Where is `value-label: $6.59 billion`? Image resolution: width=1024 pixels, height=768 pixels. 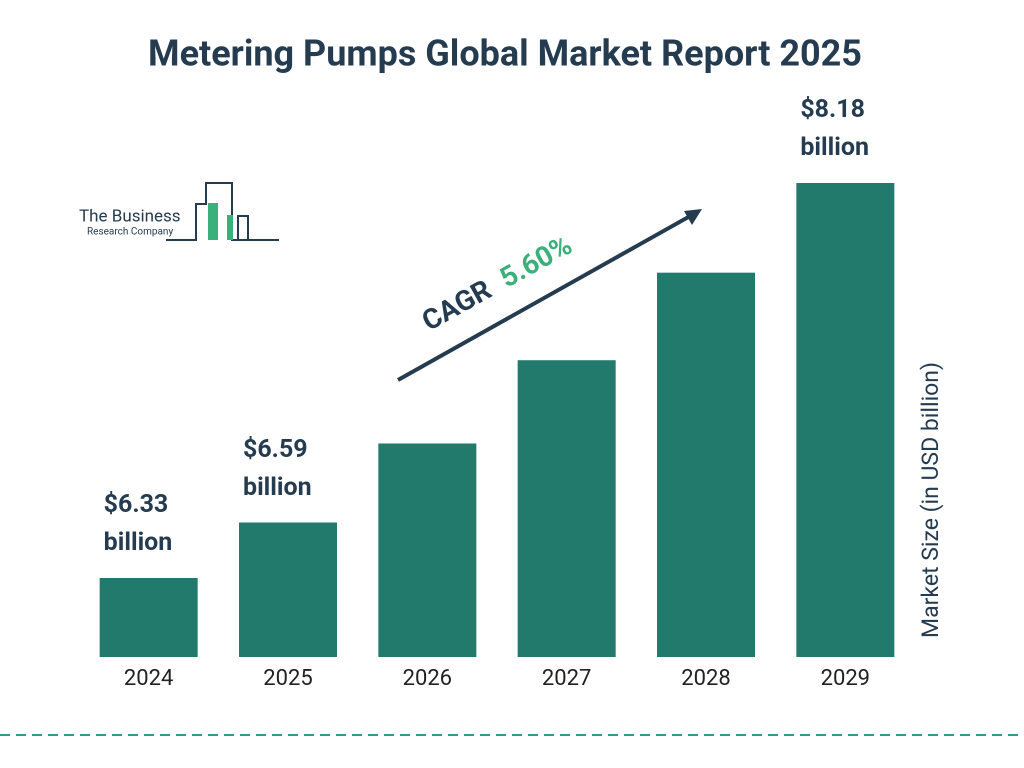
value-label: $6.59 billion is located at coordinates (277, 468).